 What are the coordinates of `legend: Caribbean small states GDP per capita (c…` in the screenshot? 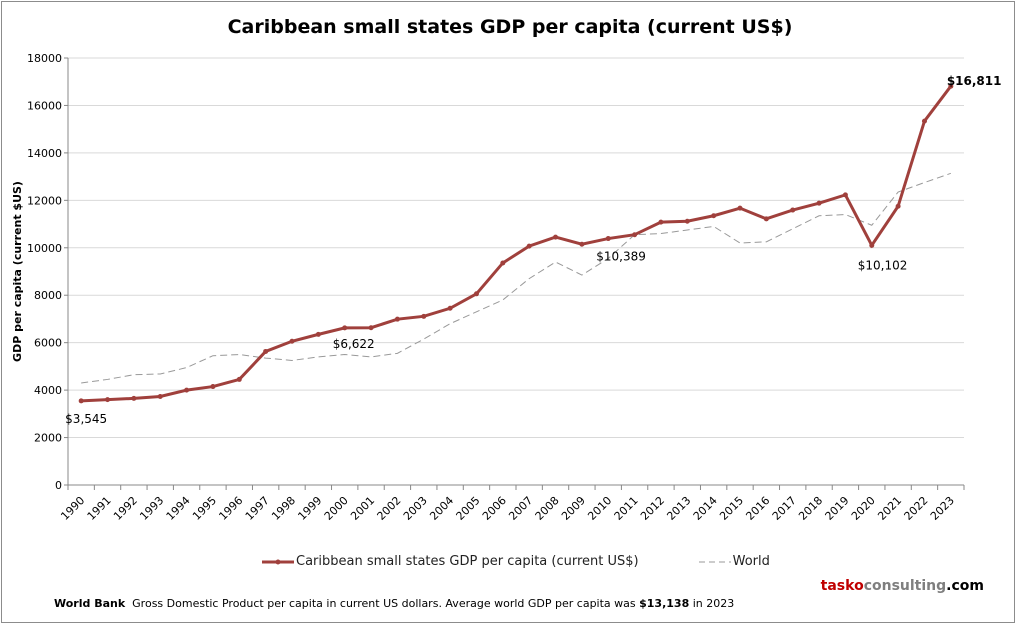 It's located at (544, 561).